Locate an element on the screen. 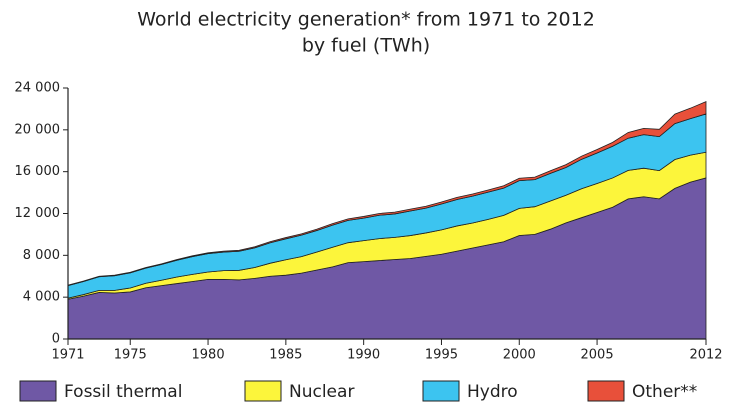 The width and height of the screenshot is (732, 411). y-tick-label: 16 000 is located at coordinates (38, 171).